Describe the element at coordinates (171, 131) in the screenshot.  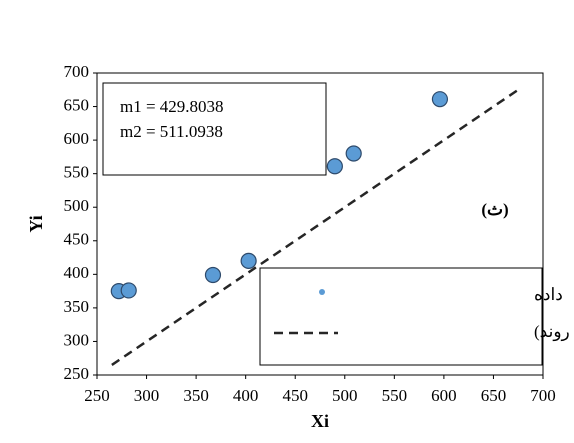
I see `annotation: m2 = 511.0938` at that location.